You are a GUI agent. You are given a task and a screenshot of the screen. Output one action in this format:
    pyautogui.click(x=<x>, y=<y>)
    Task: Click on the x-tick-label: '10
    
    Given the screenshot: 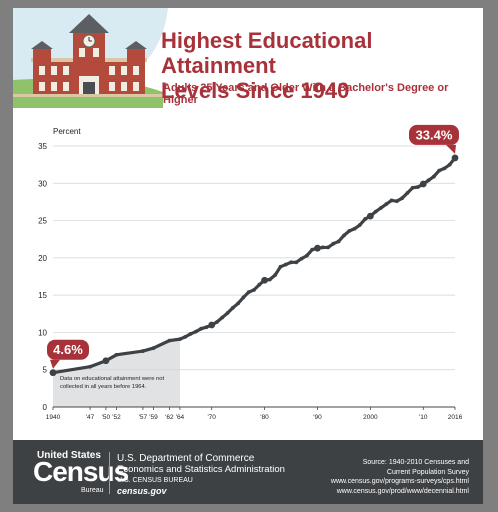 What is the action you would take?
    pyautogui.click(x=423, y=417)
    